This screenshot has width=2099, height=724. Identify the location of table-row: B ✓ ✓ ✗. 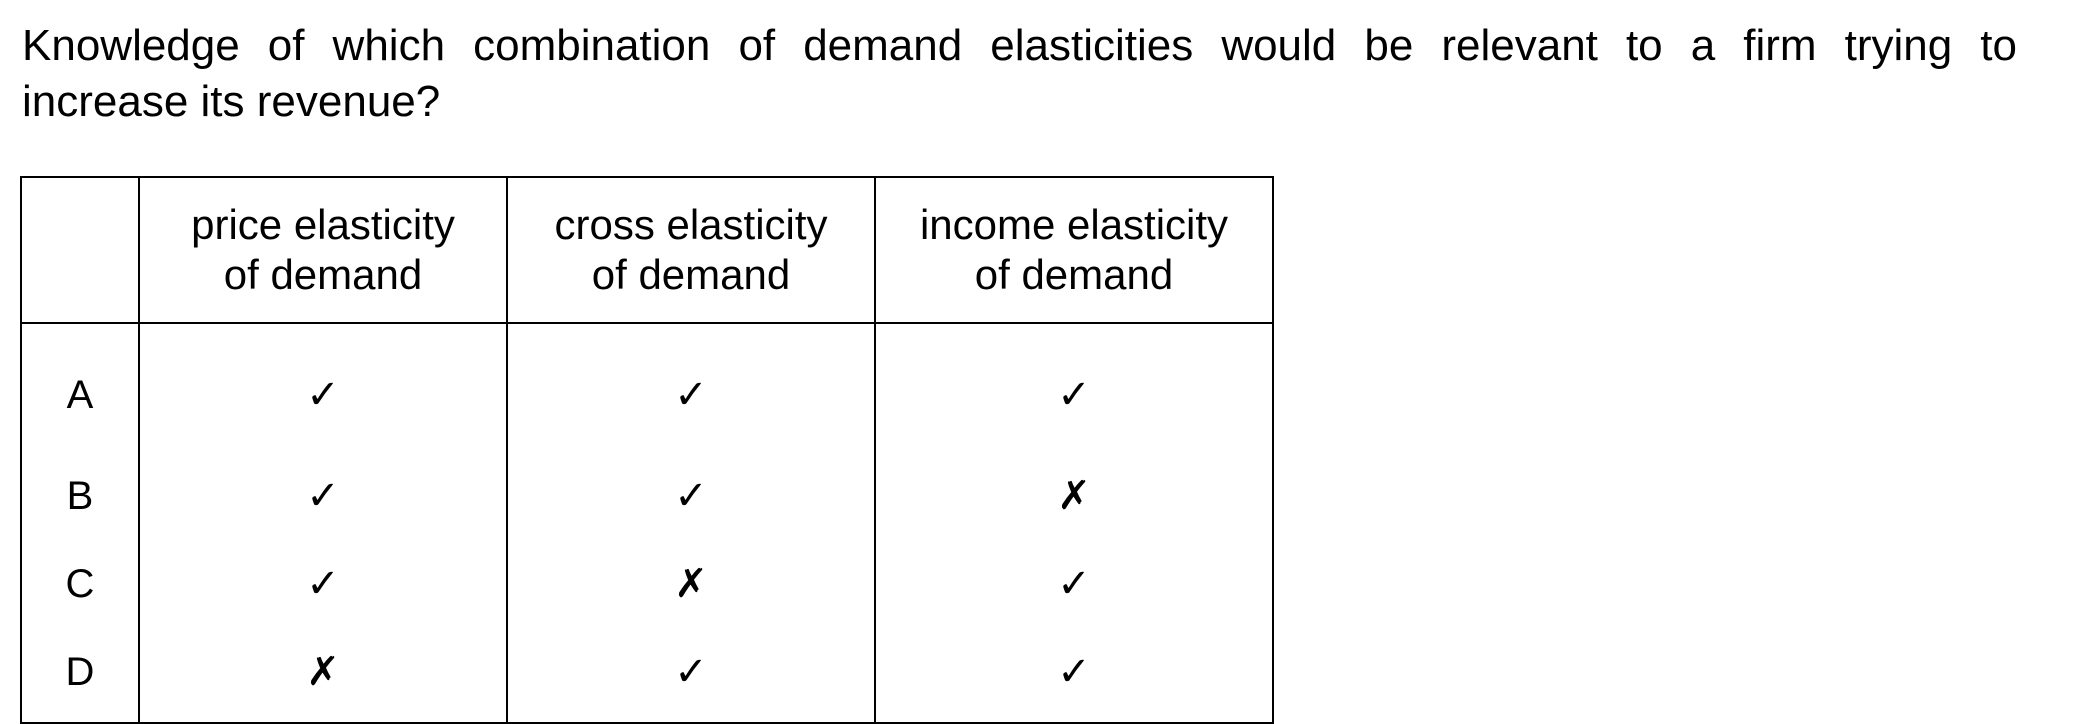
(647, 496).